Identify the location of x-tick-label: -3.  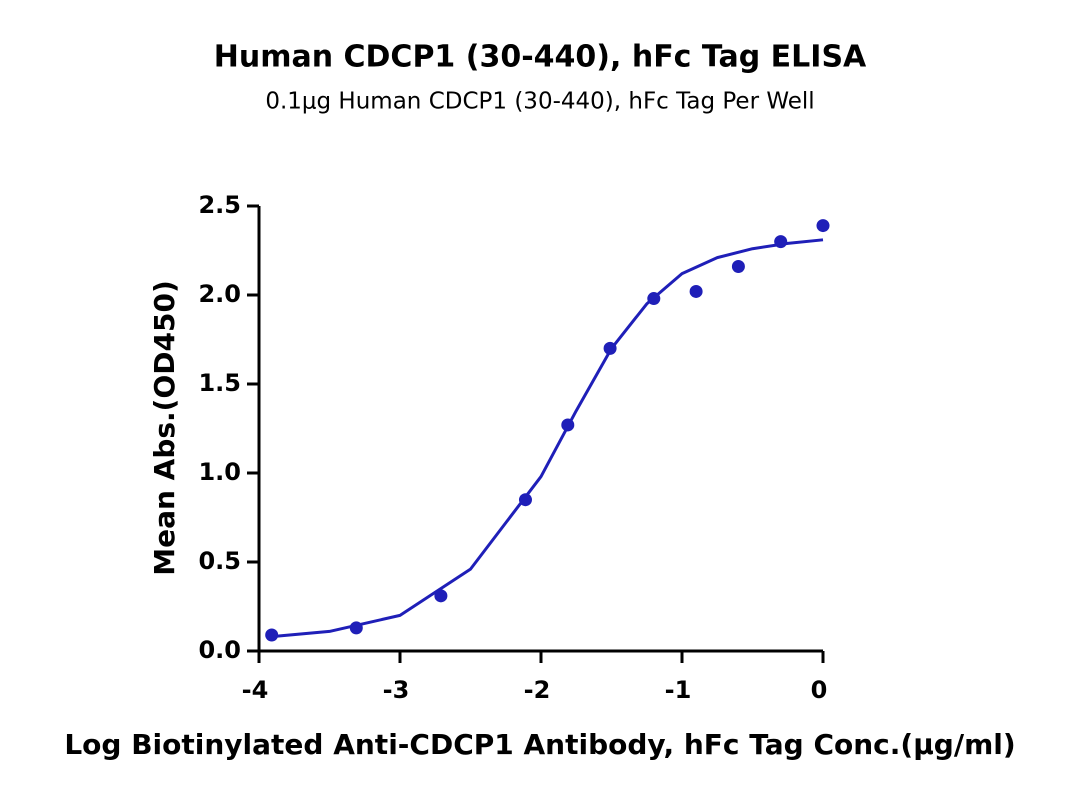
(396, 690).